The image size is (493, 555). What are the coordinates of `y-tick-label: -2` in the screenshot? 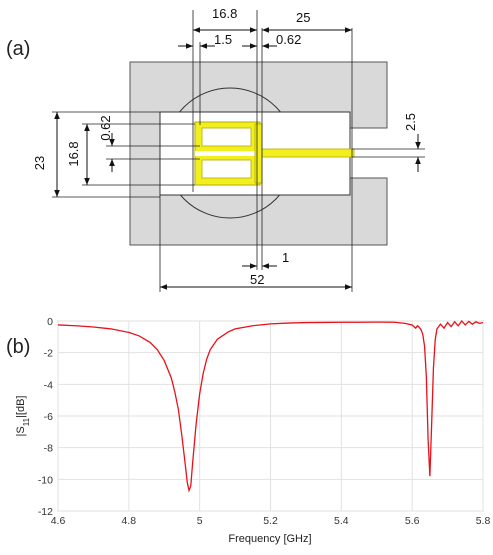 It's located at (48, 354).